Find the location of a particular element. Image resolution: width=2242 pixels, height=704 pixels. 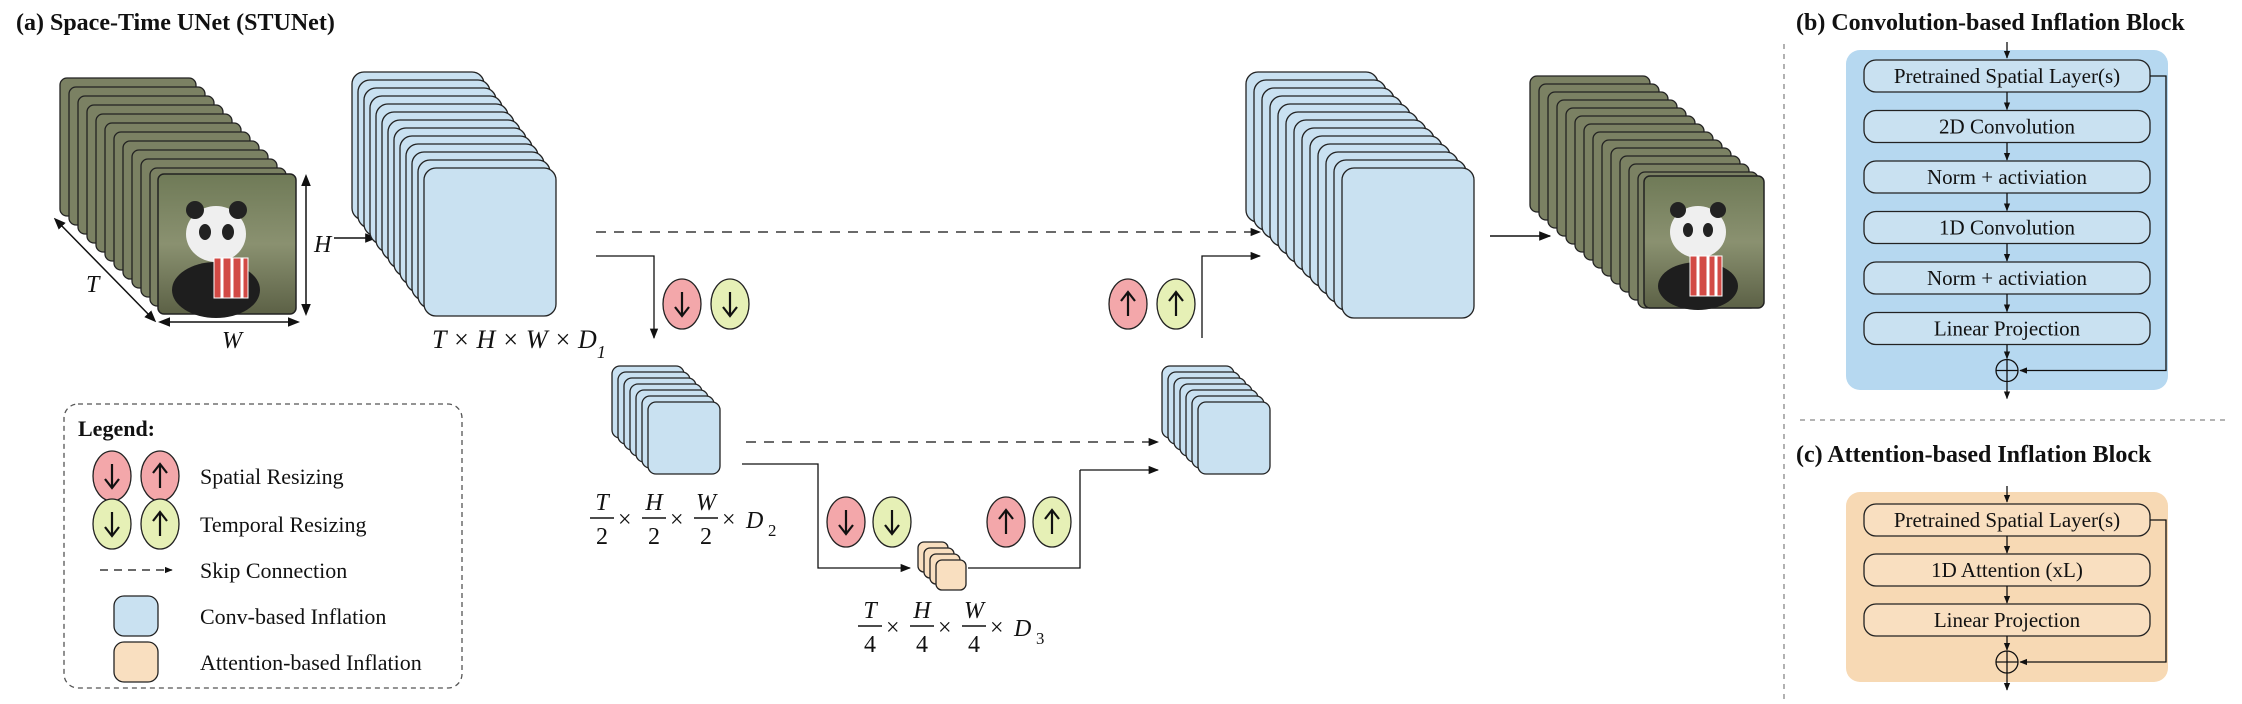

upsample-path-1-line is located at coordinates (1024, 519).